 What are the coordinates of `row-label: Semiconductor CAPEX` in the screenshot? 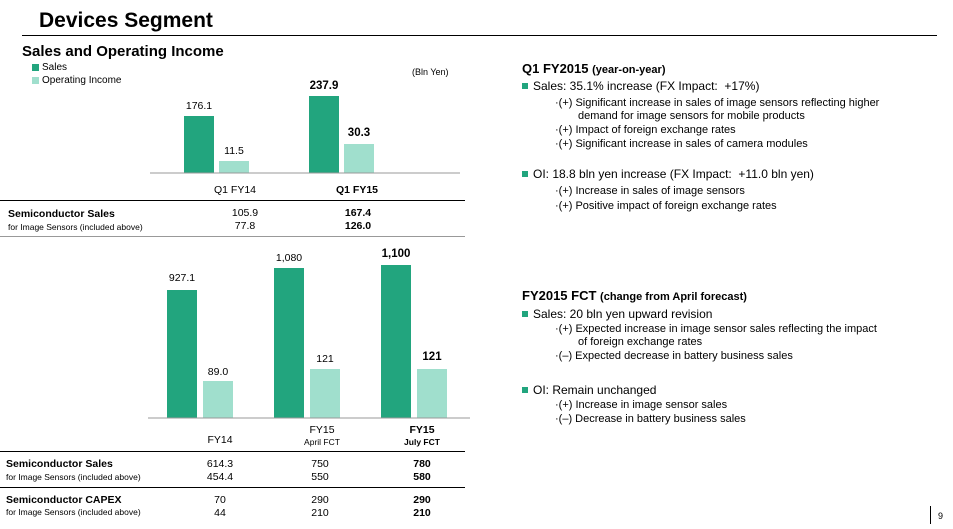 It's located at (64, 500).